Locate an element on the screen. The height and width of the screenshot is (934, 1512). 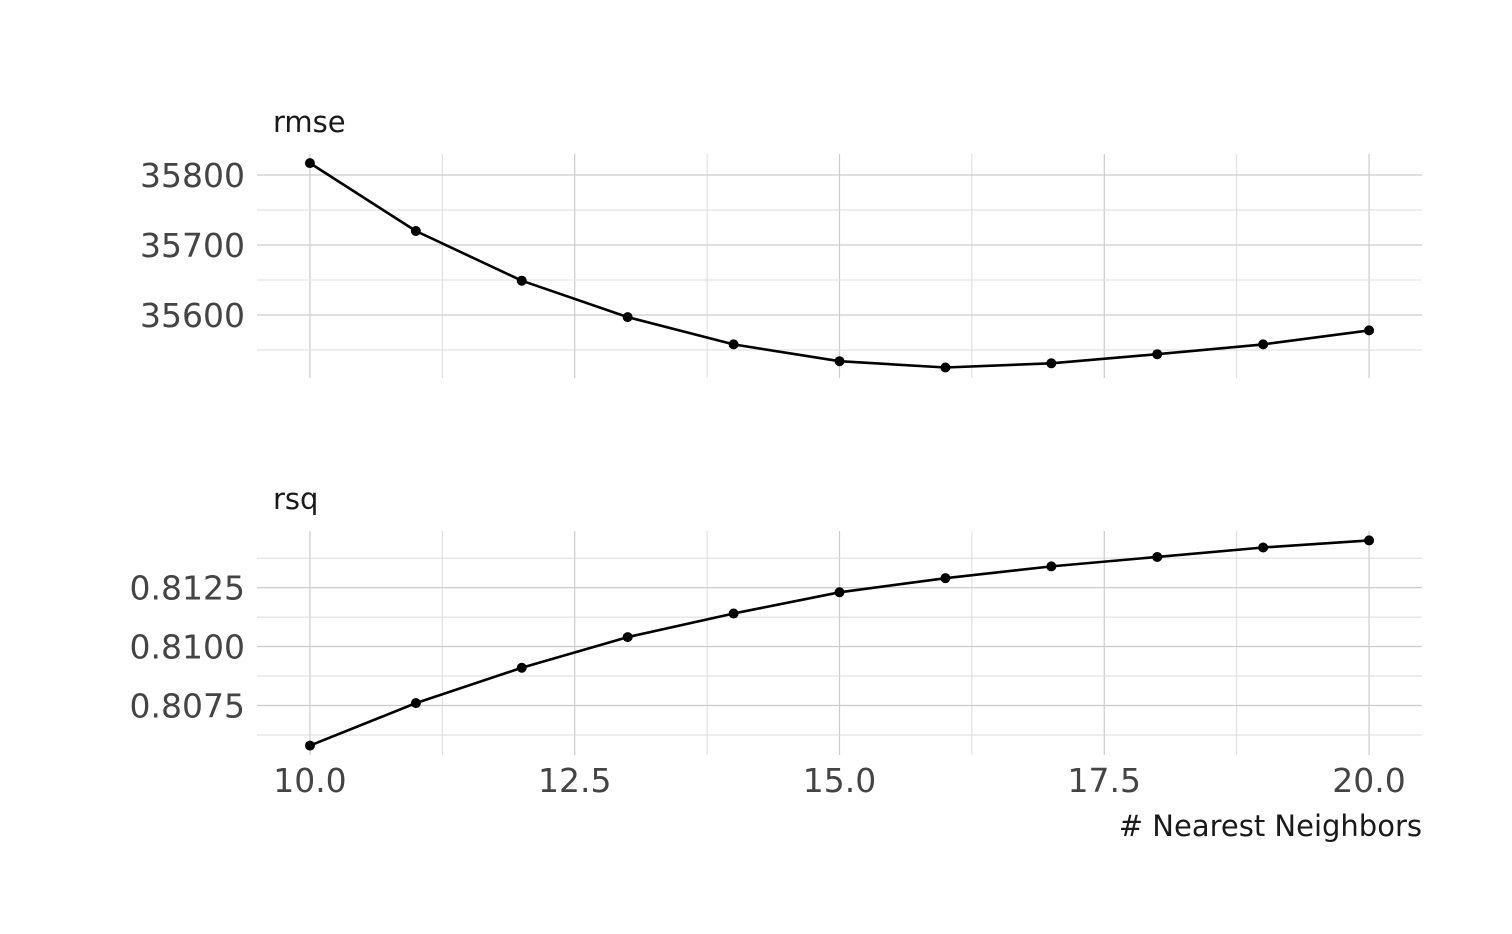
x-axis: 10.0 12.5 15.0 17.5 20.0 is located at coordinates (839, 780).